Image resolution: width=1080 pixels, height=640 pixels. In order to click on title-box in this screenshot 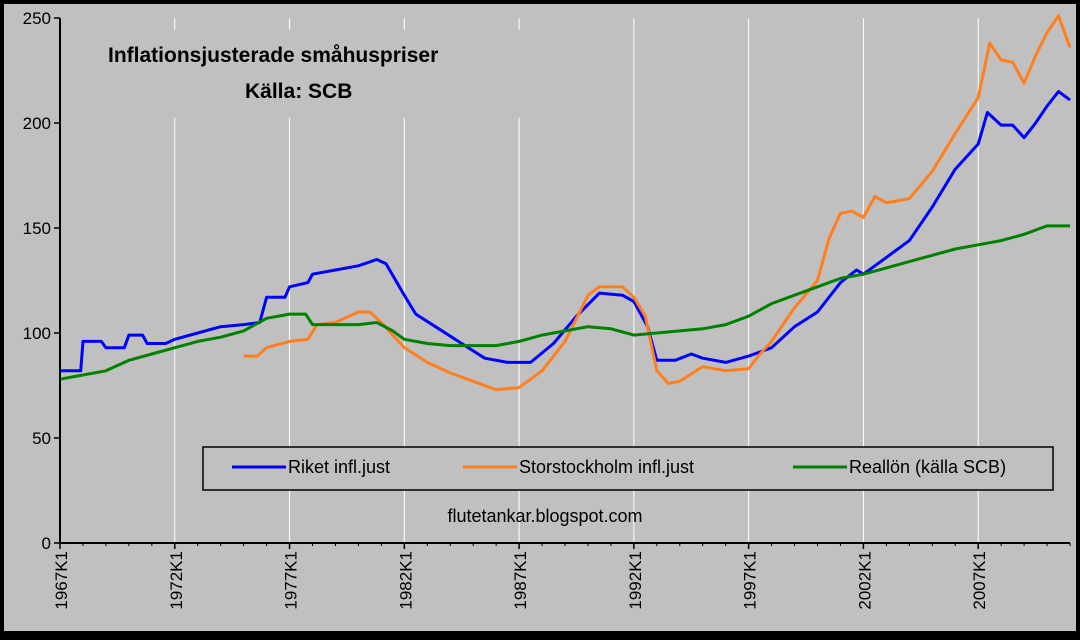, I will do `click(325, 74)`.